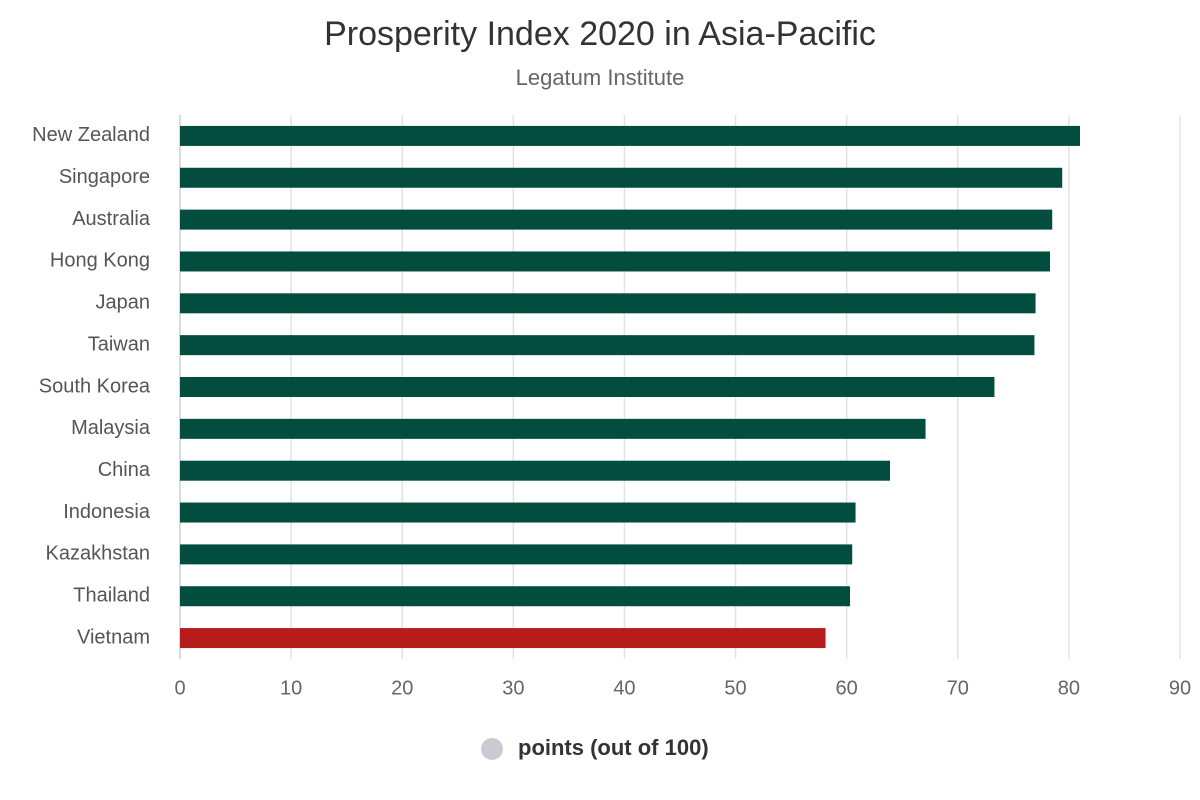 This screenshot has width=1200, height=800. Describe the element at coordinates (97, 554) in the screenshot. I see `y-tick-label: Kazakhstan` at that location.